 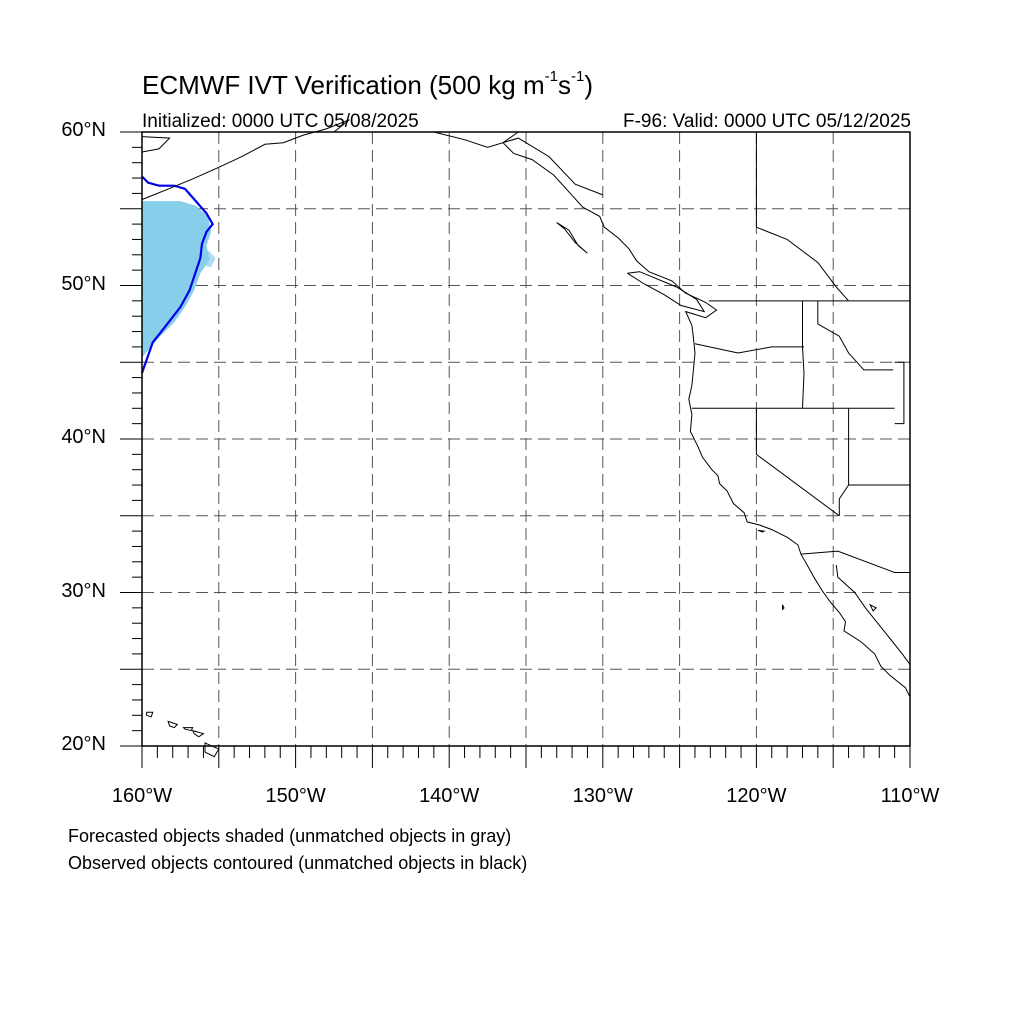 What do you see at coordinates (844, 462) in the screenshot?
I see `border-nevada-utah` at bounding box center [844, 462].